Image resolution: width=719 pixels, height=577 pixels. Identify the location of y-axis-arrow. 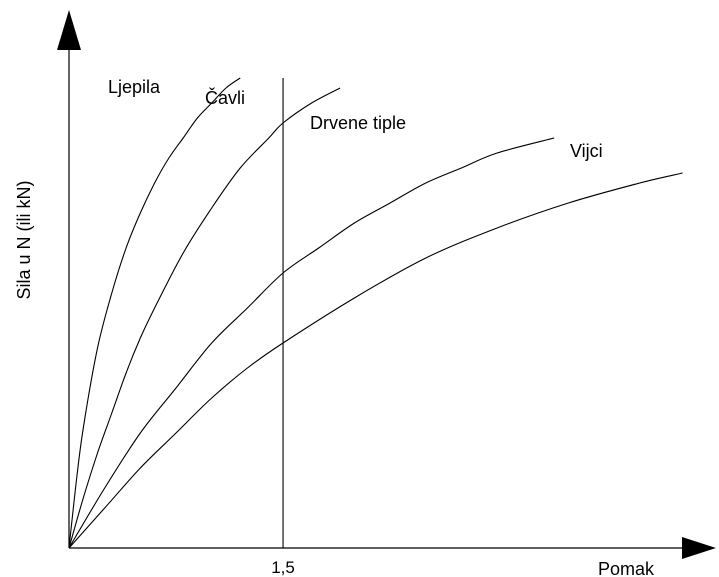
(69, 30).